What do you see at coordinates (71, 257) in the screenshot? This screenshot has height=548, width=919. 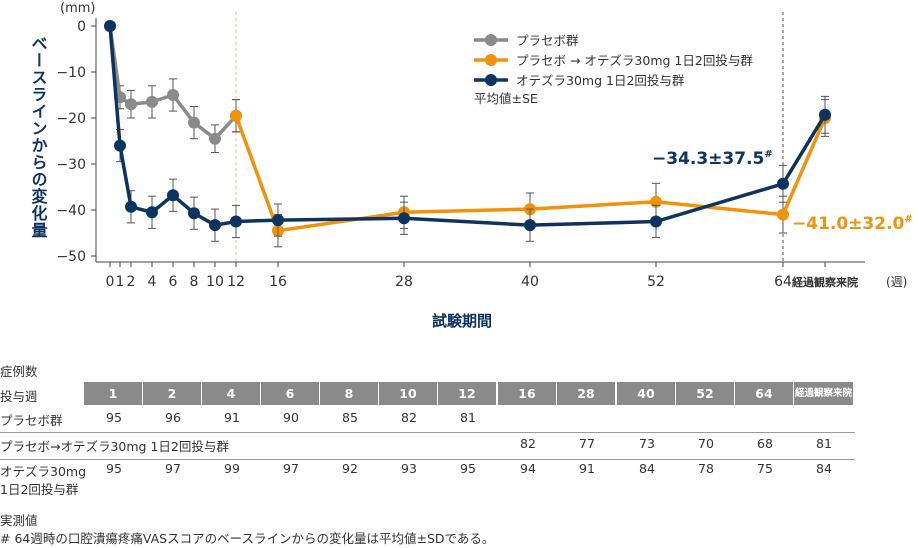 I see `y-tick-label: −50` at bounding box center [71, 257].